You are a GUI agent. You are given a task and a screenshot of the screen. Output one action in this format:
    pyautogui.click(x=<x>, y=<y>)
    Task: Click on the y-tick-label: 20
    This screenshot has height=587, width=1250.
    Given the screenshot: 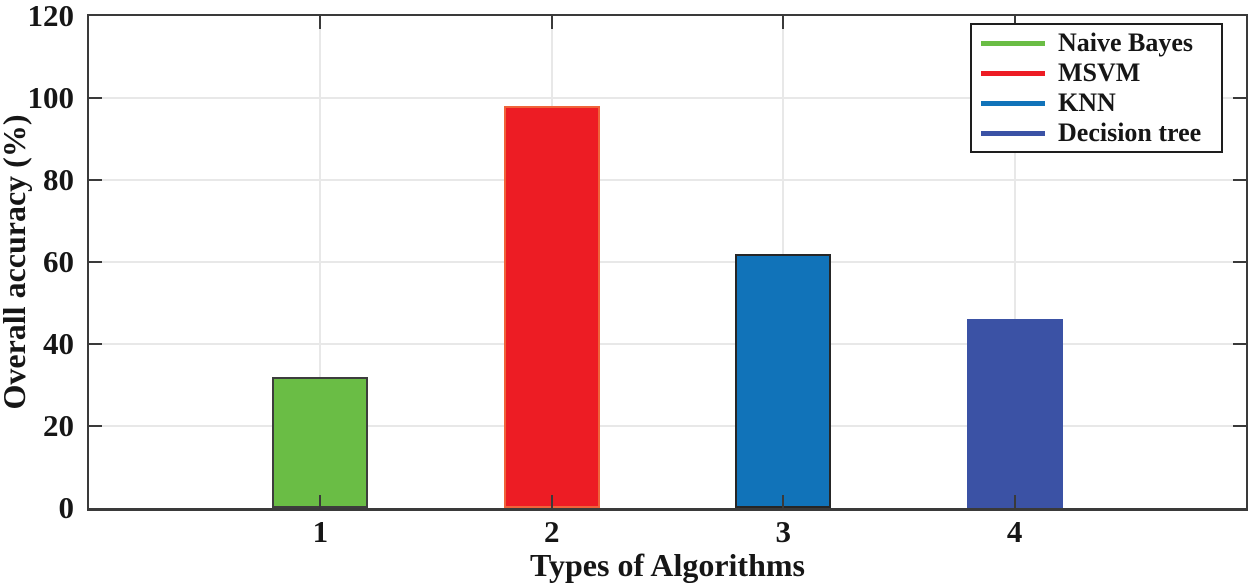 What is the action you would take?
    pyautogui.click(x=58, y=425)
    